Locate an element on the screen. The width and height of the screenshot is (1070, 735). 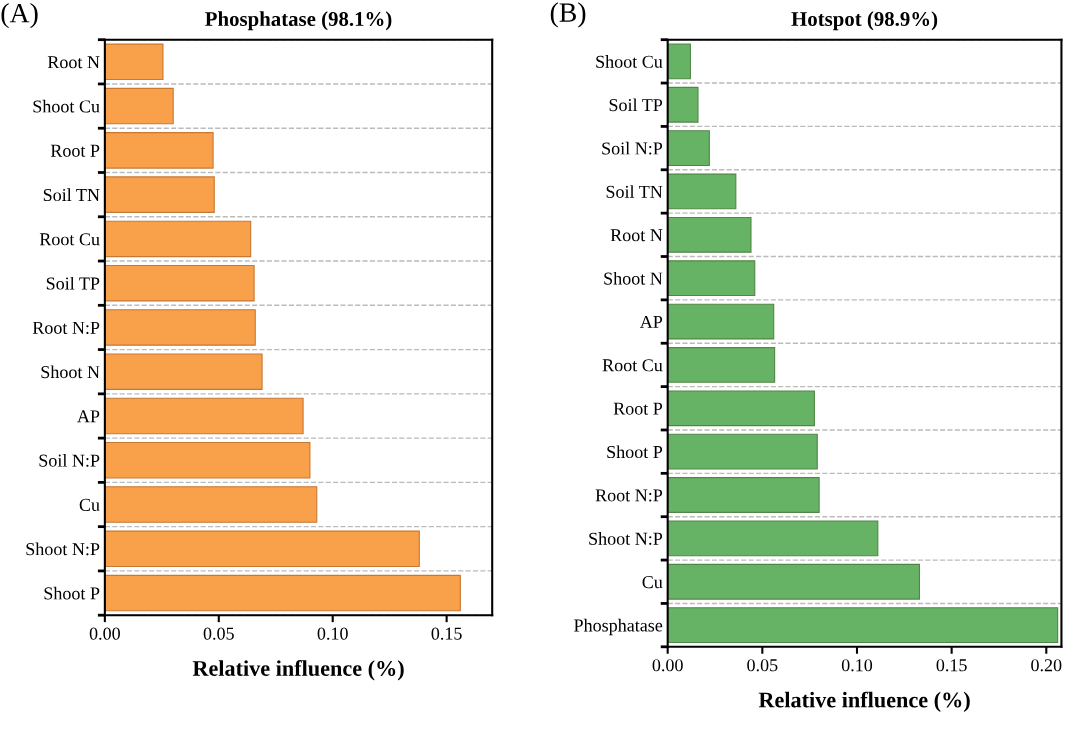
chart-title: Phosphatase (98.1%) is located at coordinates (298, 21).